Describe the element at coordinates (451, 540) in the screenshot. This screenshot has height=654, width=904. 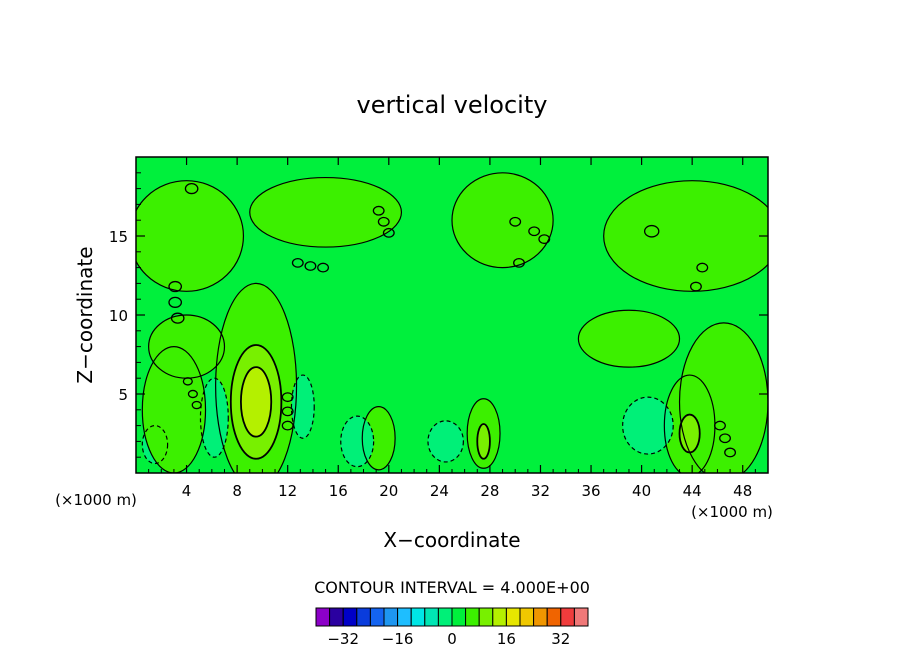
I see `x-axis-label: X−coordinate` at that location.